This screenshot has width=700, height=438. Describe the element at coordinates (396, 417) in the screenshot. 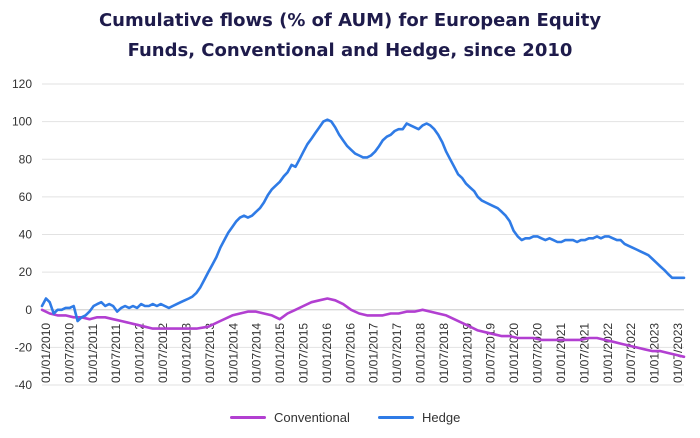

I see `legend-swatch-hedge` at that location.